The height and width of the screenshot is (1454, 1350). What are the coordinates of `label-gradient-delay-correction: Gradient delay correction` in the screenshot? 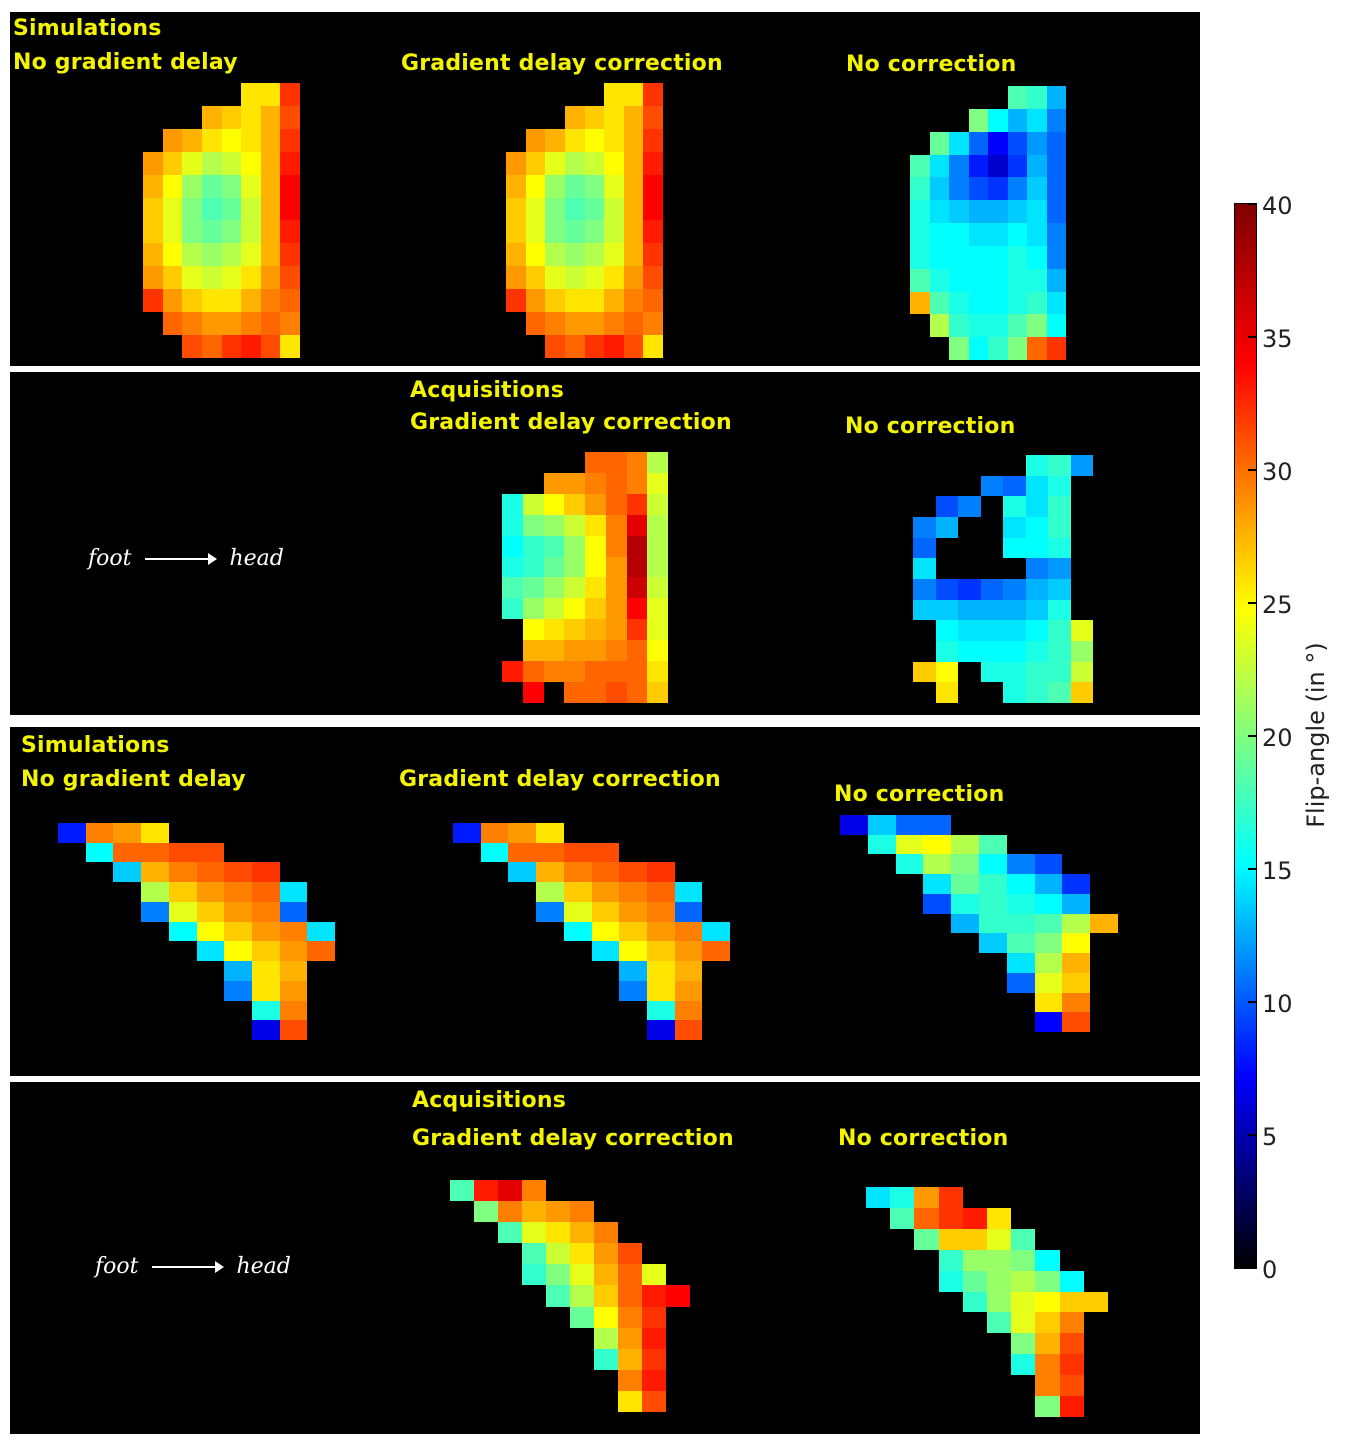 It's located at (562, 63).